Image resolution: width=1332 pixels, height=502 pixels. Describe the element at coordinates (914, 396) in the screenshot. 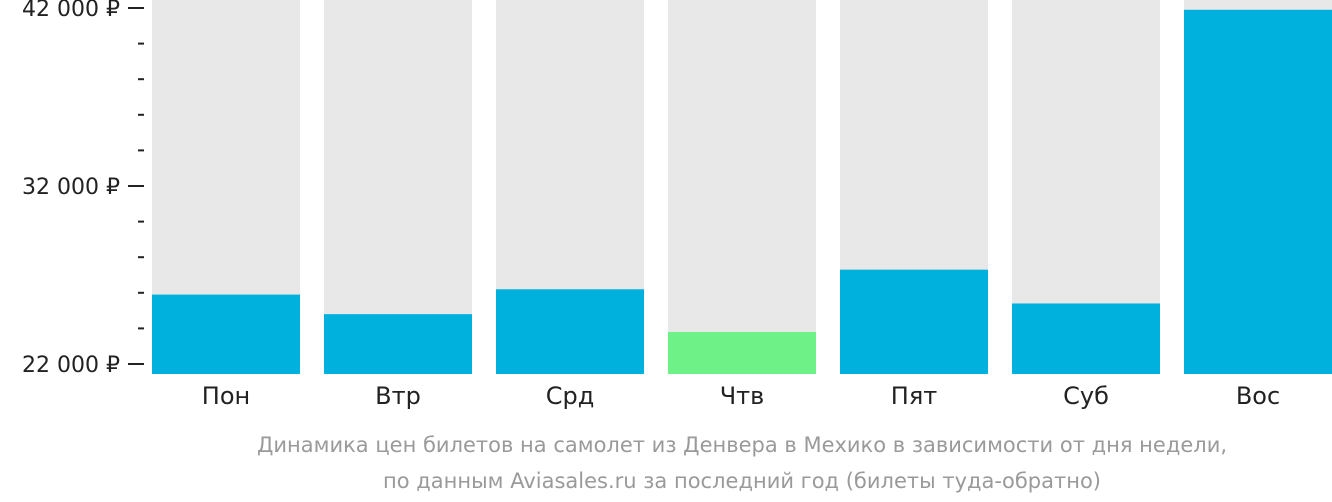

I see `x-category-label: Пят` at that location.